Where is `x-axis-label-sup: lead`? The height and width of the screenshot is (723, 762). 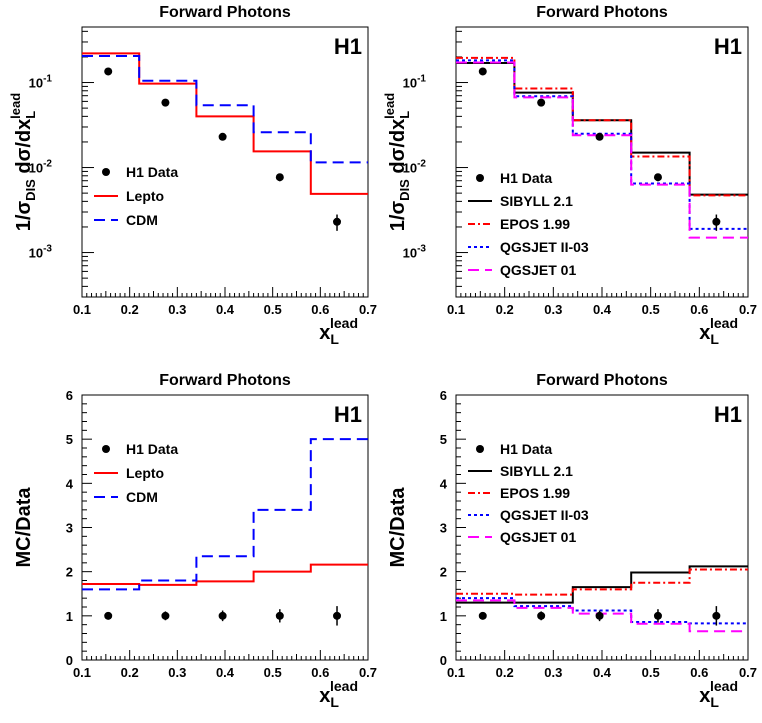
x-axis-label-sup: lead is located at coordinates (344, 686).